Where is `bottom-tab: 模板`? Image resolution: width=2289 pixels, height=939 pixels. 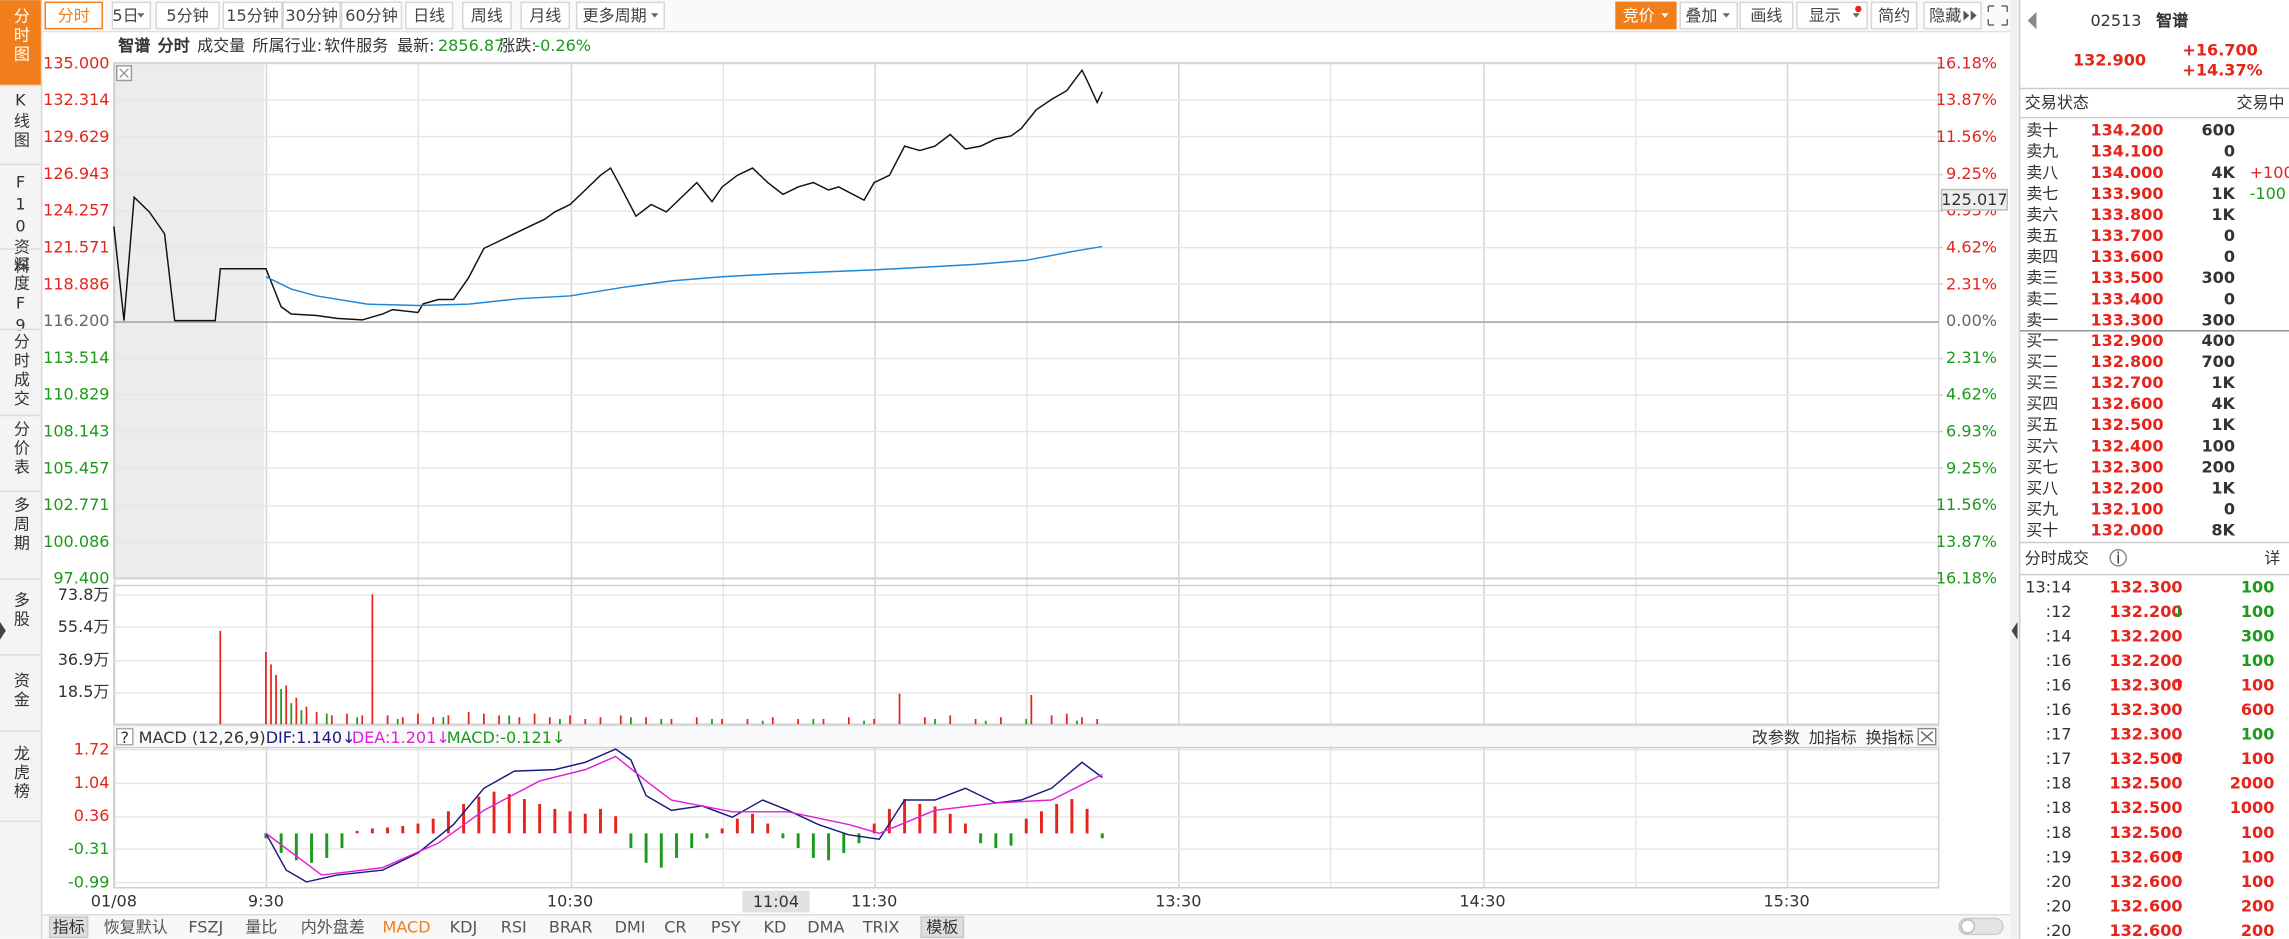
bottom-tab: 模板 is located at coordinates (942, 927).